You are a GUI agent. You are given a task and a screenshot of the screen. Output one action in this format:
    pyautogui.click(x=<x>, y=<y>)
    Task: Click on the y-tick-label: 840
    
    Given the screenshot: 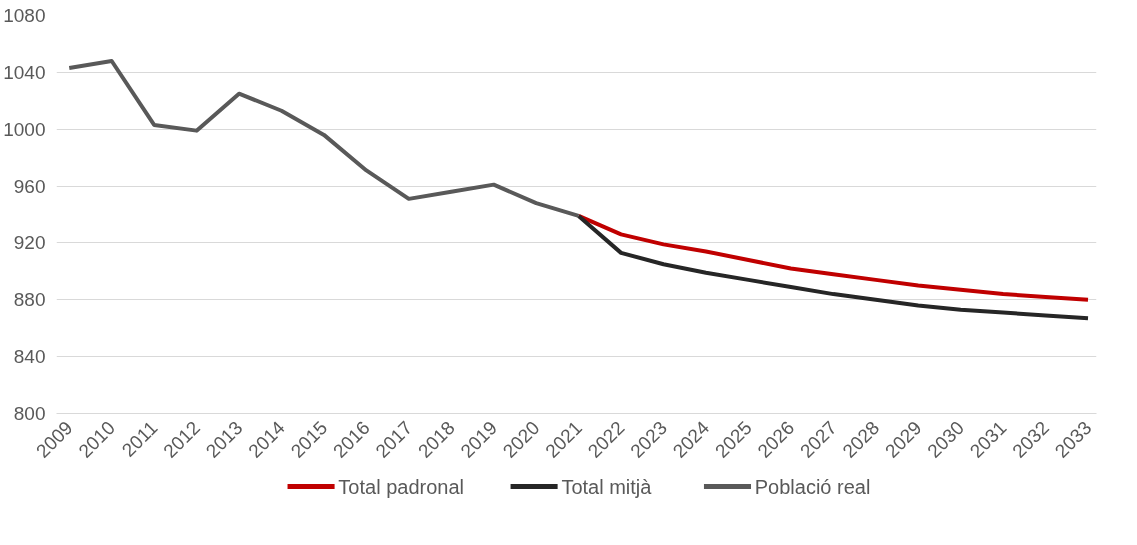 What is the action you would take?
    pyautogui.click(x=29, y=357)
    